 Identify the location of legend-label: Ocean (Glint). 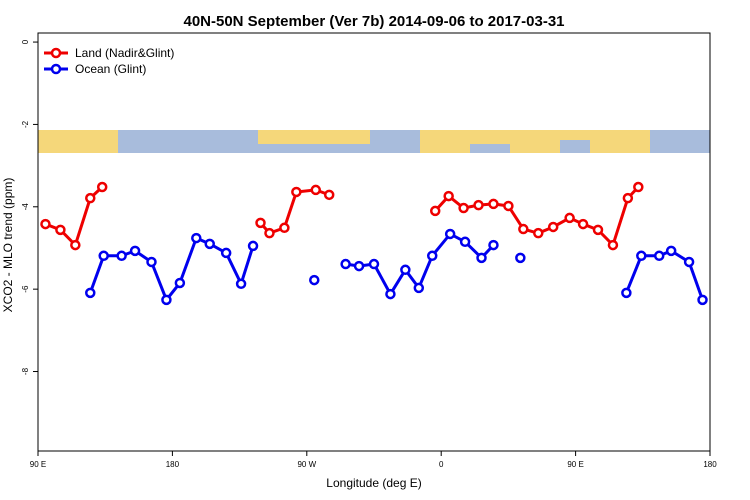
(110, 69).